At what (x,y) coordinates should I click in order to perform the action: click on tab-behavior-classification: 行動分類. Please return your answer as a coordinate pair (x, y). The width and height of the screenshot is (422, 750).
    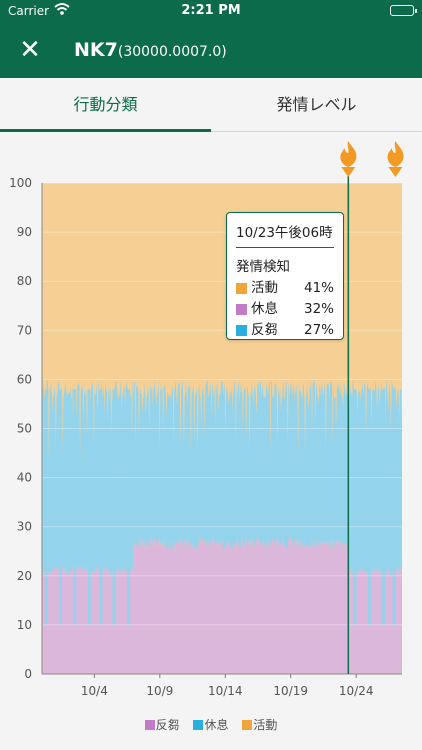
    Looking at the image, I should click on (105, 104).